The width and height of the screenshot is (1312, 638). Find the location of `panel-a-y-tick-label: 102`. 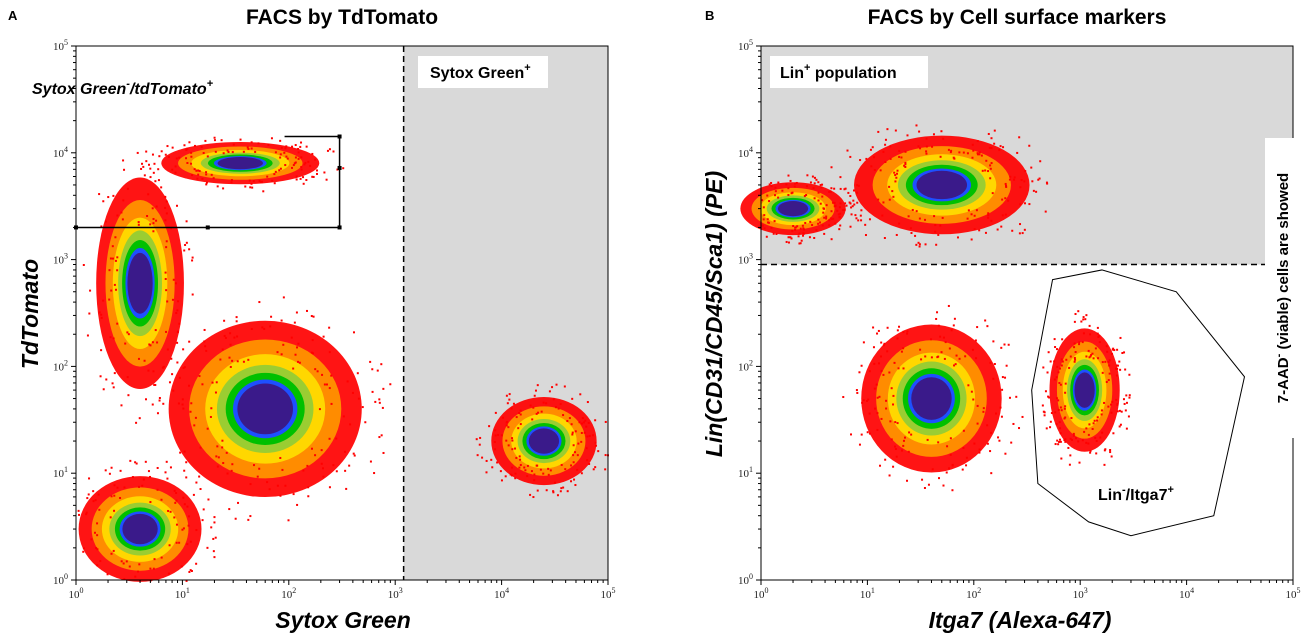

panel-a-y-tick-label: 102 is located at coordinates (60, 365).